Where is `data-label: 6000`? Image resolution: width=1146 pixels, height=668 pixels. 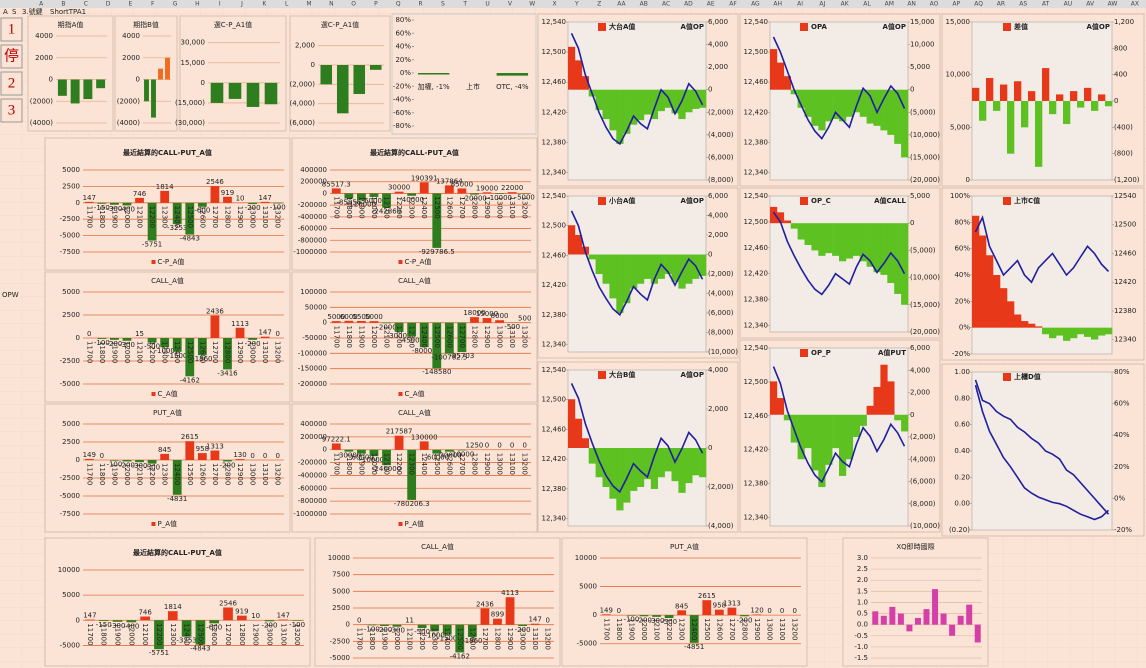
data-label: 6000 is located at coordinates (349, 317).